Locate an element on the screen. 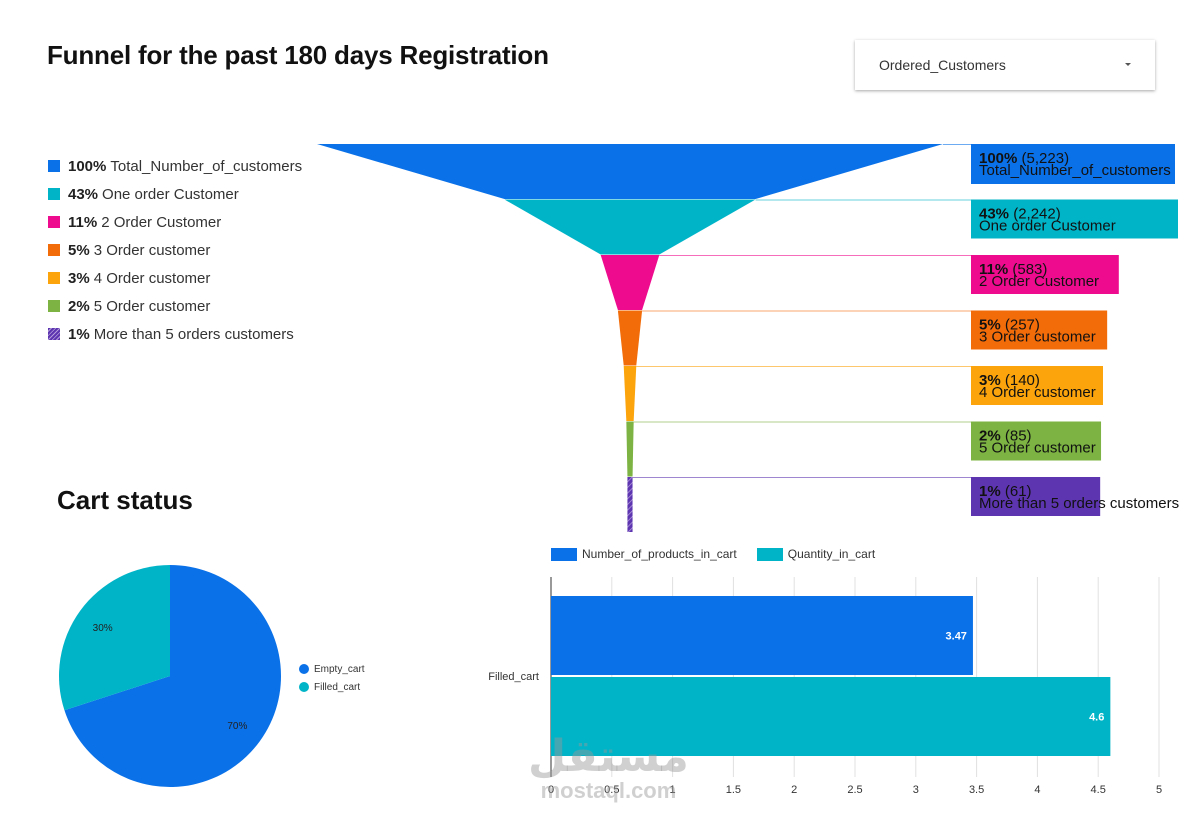 Image resolution: width=1201 pixels, height=826 pixels. legend-item-5-order-customer: 2% 5 Order customer is located at coordinates (175, 306).